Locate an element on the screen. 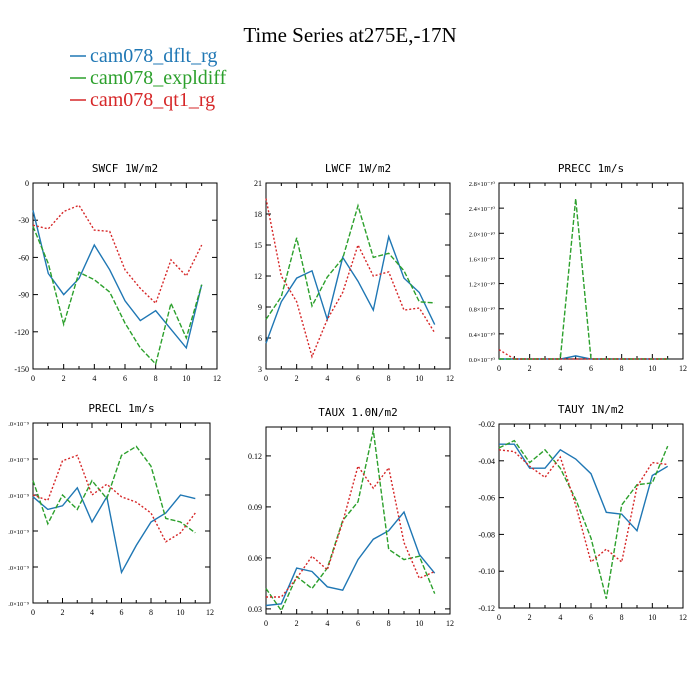 The width and height of the screenshot is (700, 700). y-tick-label: 12 is located at coordinates (258, 276).